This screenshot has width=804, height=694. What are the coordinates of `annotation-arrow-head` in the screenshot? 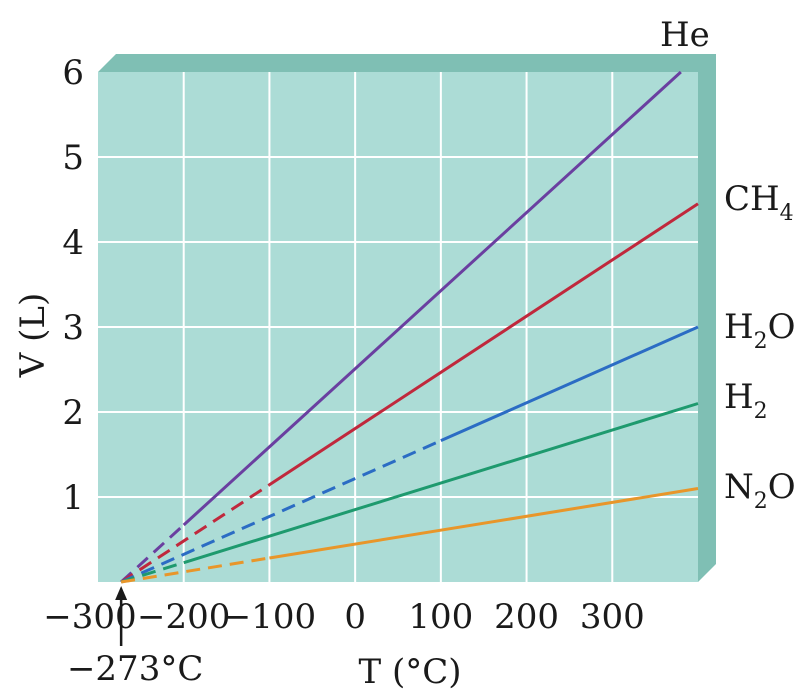 It's located at (121, 593).